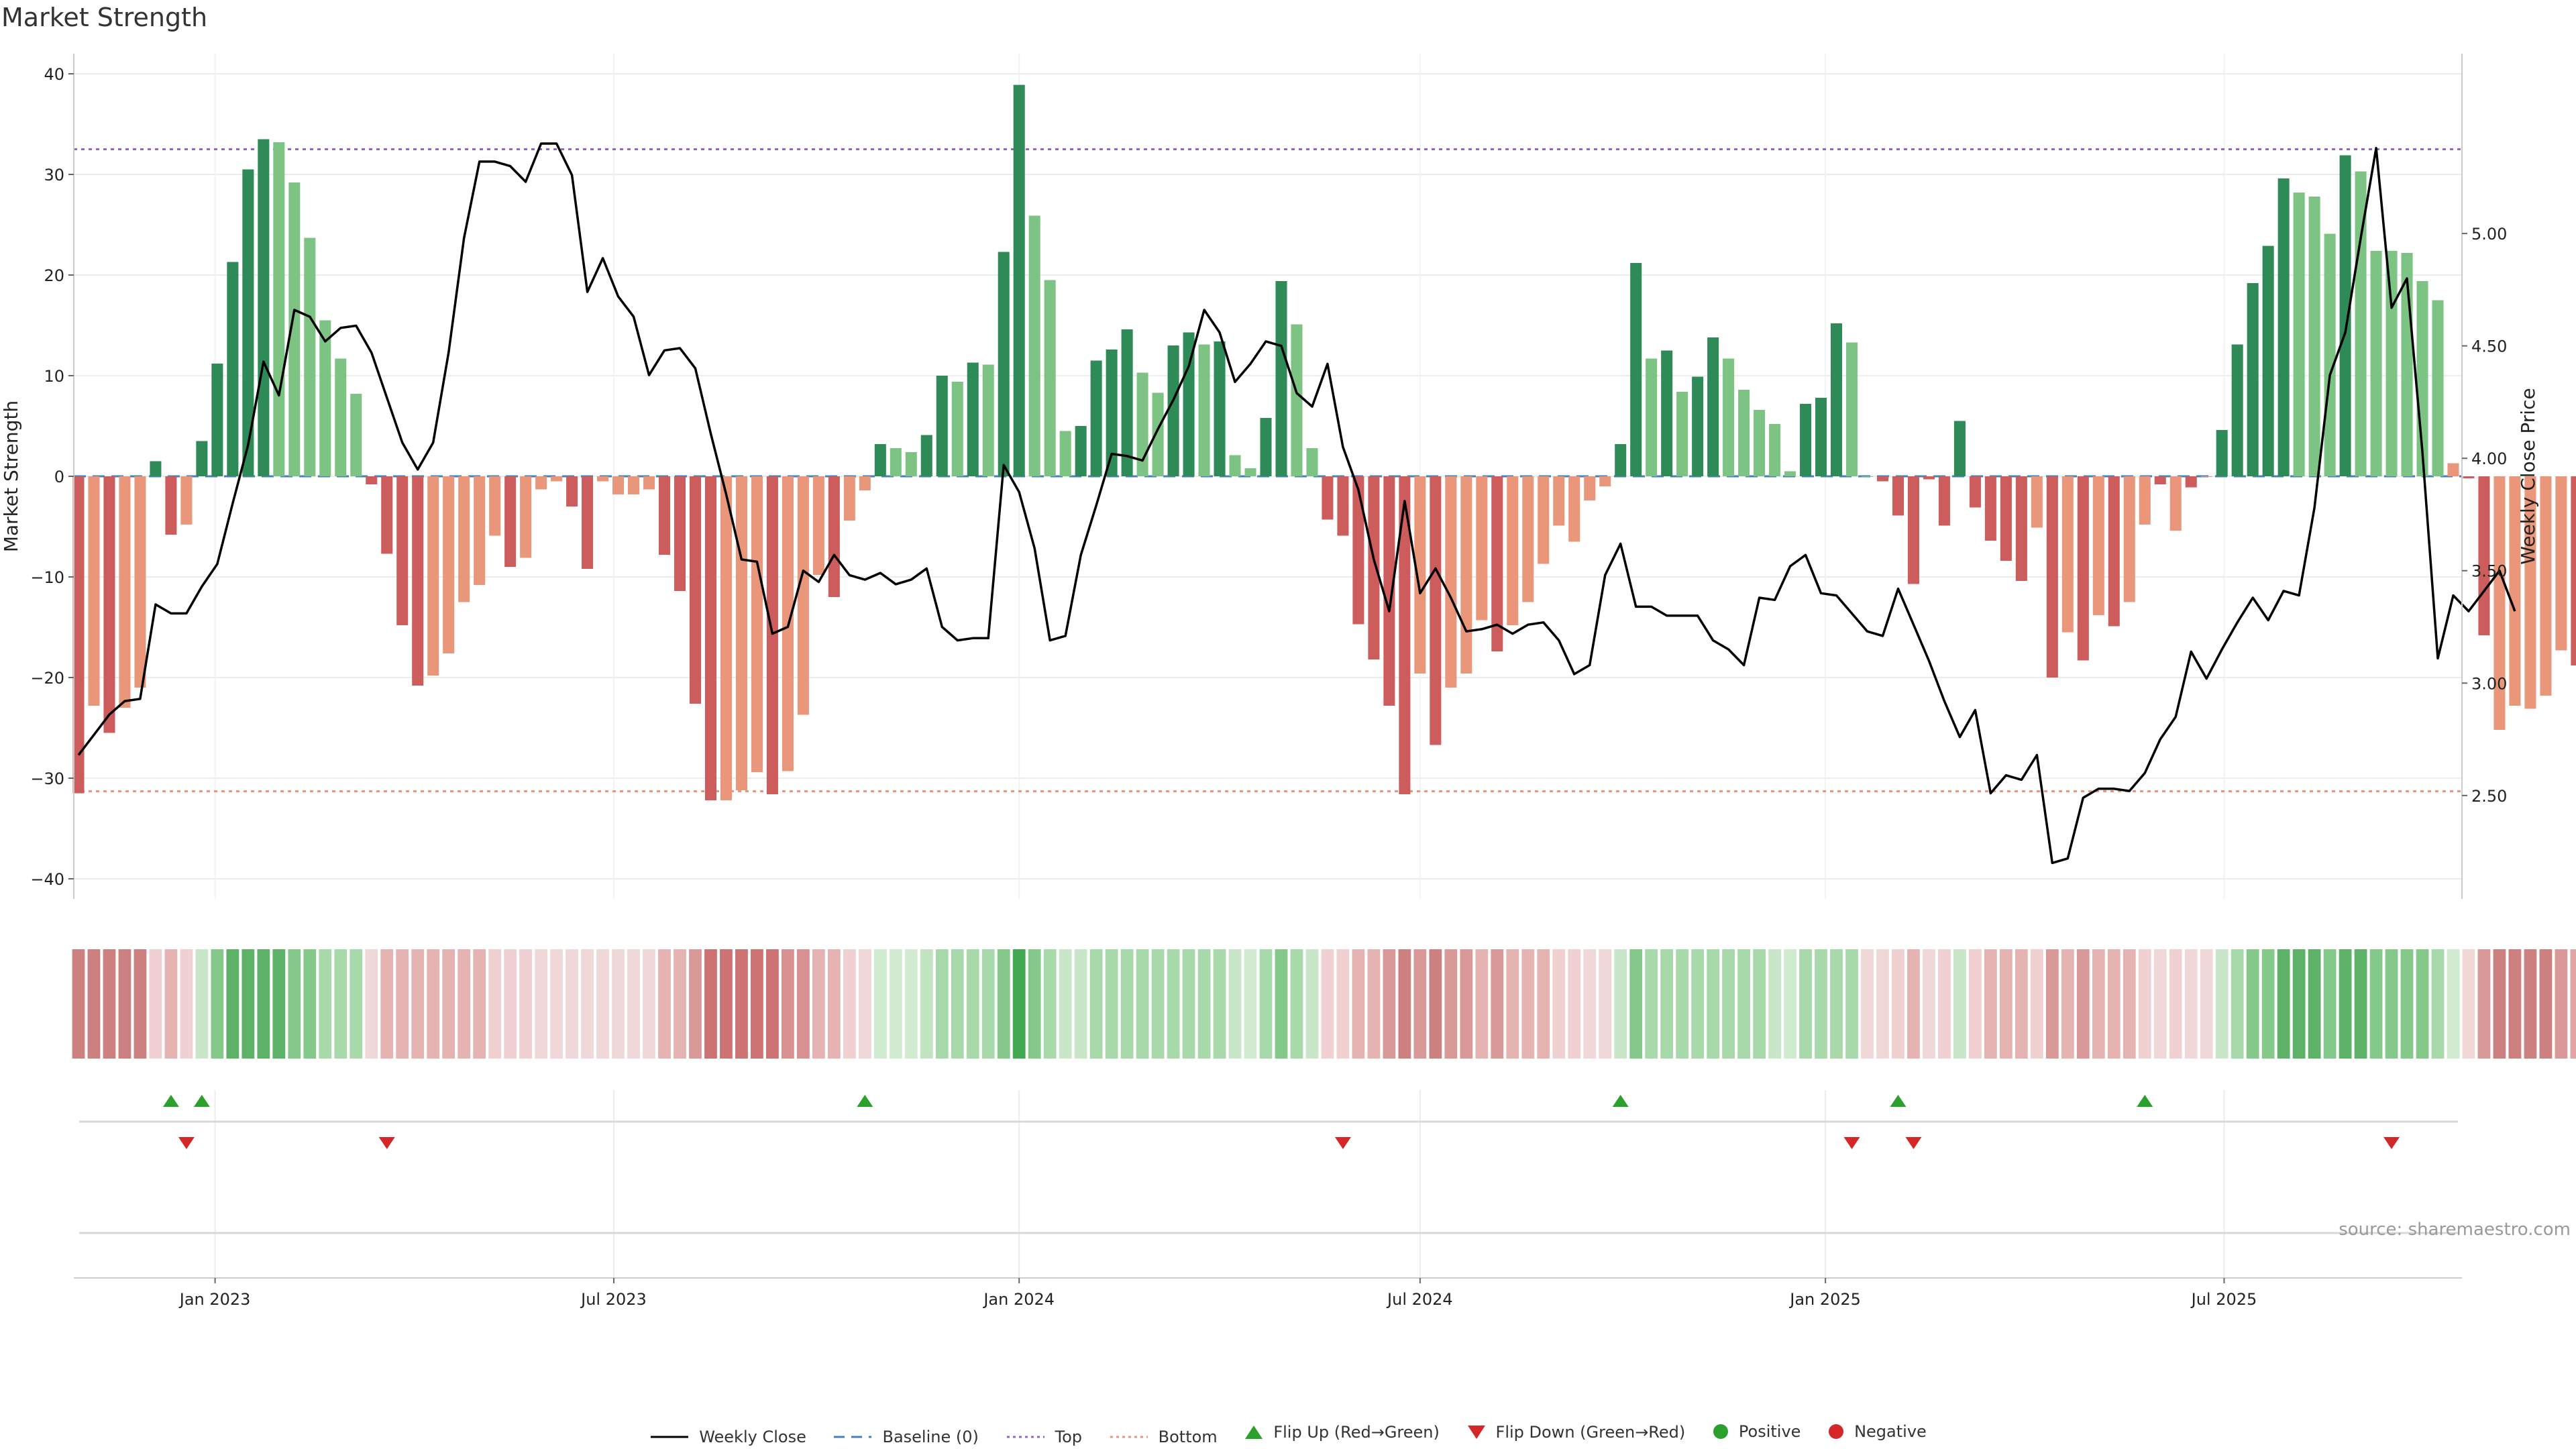 The width and height of the screenshot is (2576, 1449). I want to click on legend-label: Flip Down (Green→Red), so click(1590, 1432).